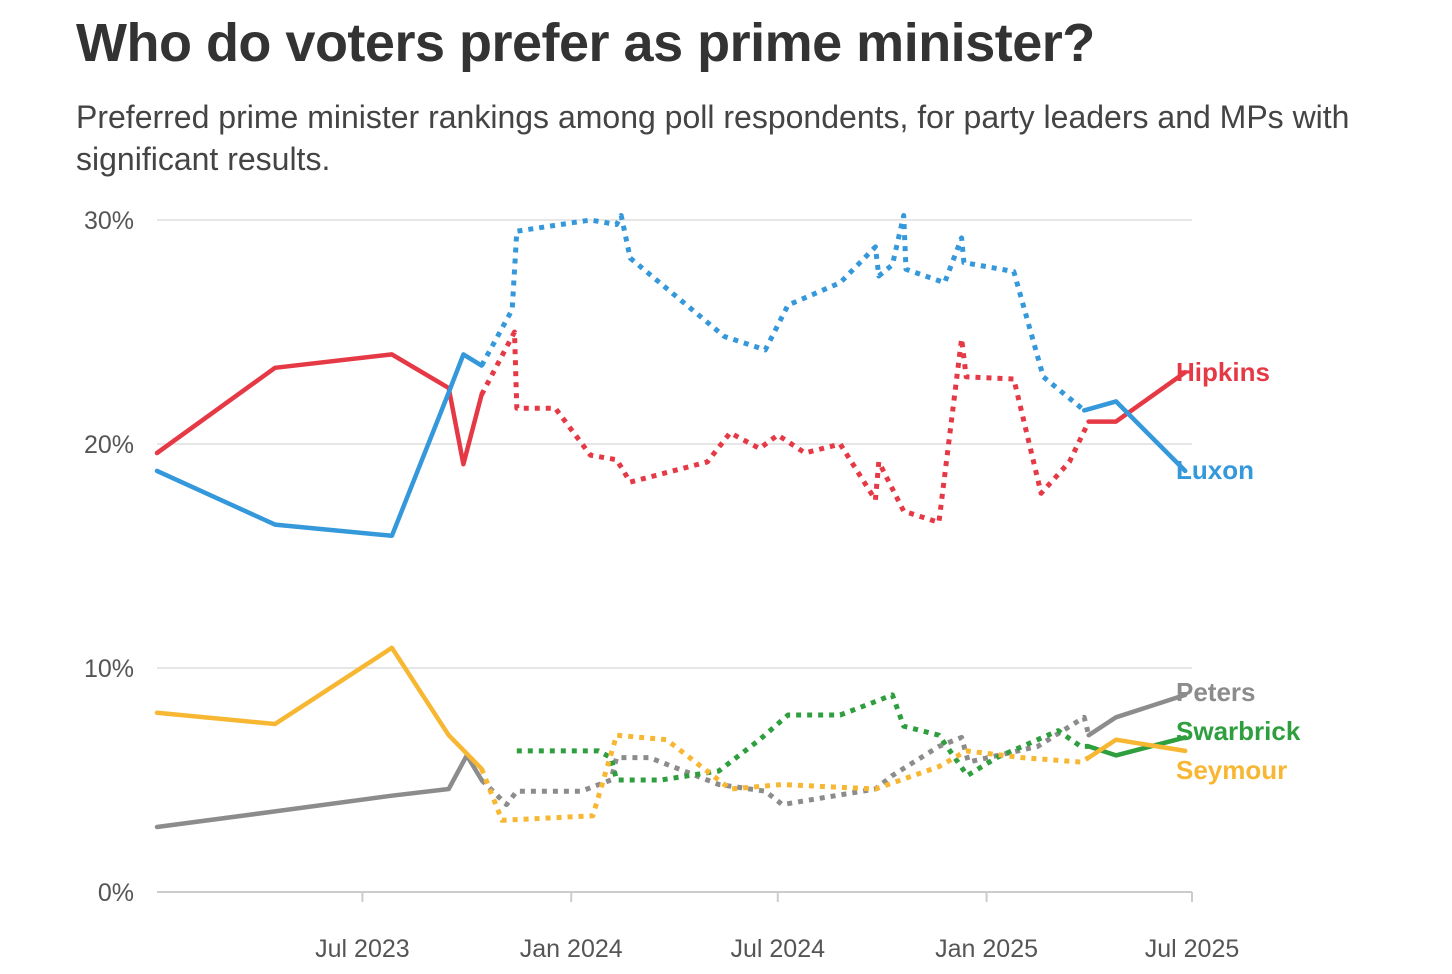 This screenshot has height=974, width=1452. What do you see at coordinates (1223, 372) in the screenshot?
I see `series-label-hipkins: Hipkins` at bounding box center [1223, 372].